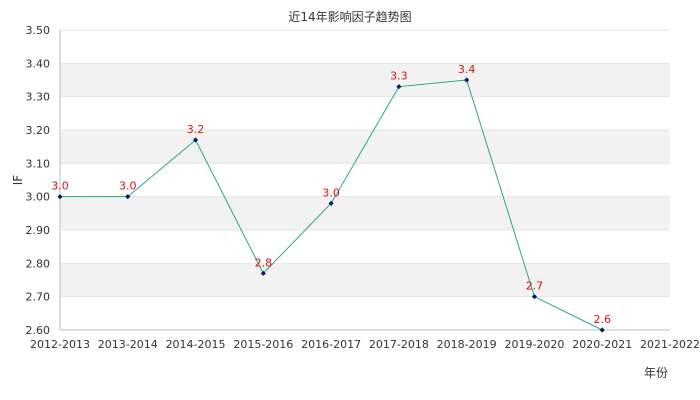 Image resolution: width=700 pixels, height=400 pixels. What do you see at coordinates (60, 344) in the screenshot?
I see `x-tick-label: 2012-2013` at bounding box center [60, 344].